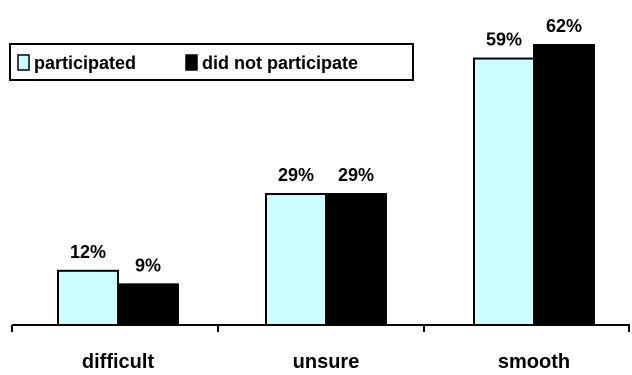 The image size is (632, 375). Describe the element at coordinates (356, 175) in the screenshot. I see `data-label-did-not-participate-unsure: 29%` at that location.